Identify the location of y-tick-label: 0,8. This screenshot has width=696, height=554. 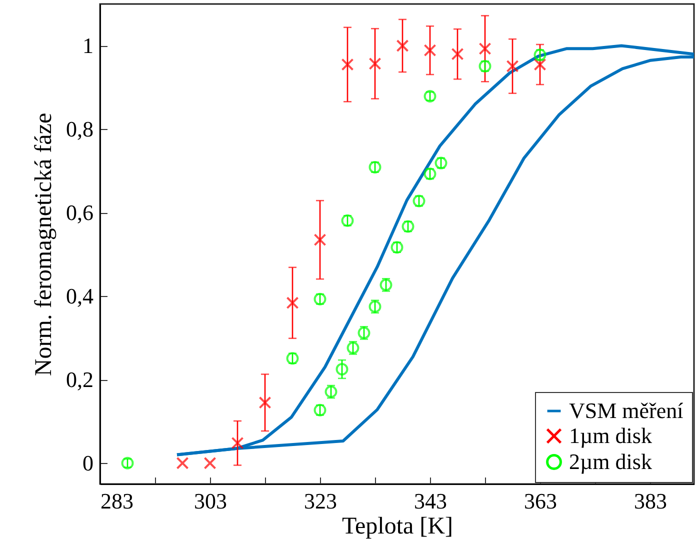
(80, 129).